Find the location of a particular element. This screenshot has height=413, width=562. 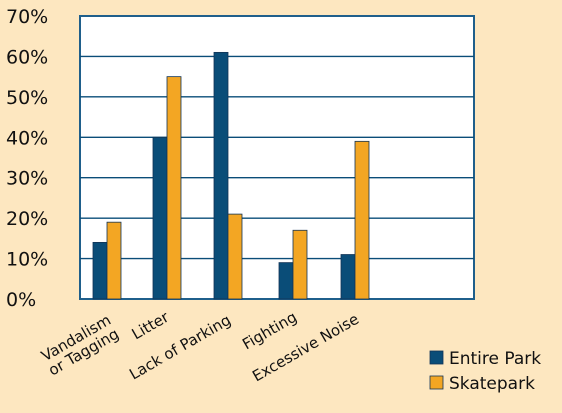

y-tick-label: 20% is located at coordinates (27, 219).